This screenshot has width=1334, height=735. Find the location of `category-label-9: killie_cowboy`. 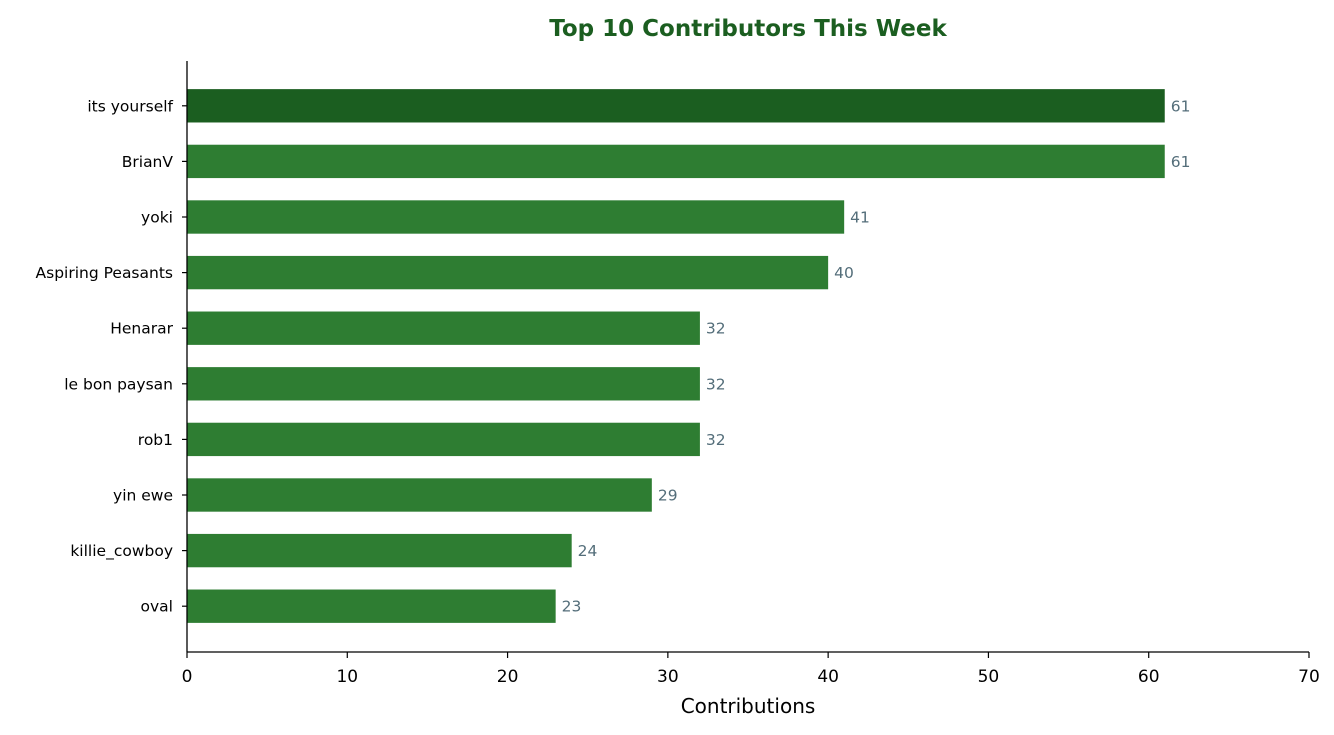

category-label-9: killie_cowboy is located at coordinates (121, 551).